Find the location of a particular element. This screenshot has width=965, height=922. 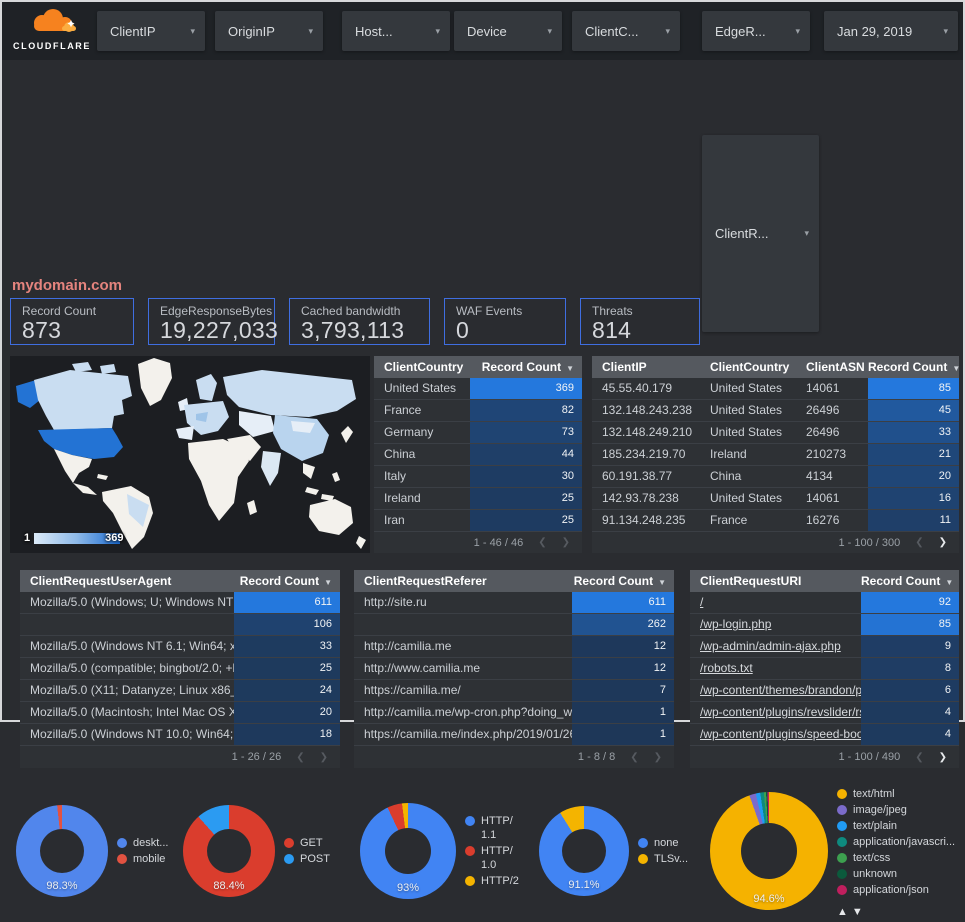

uri-link: /robots.txt is located at coordinates (726, 668).